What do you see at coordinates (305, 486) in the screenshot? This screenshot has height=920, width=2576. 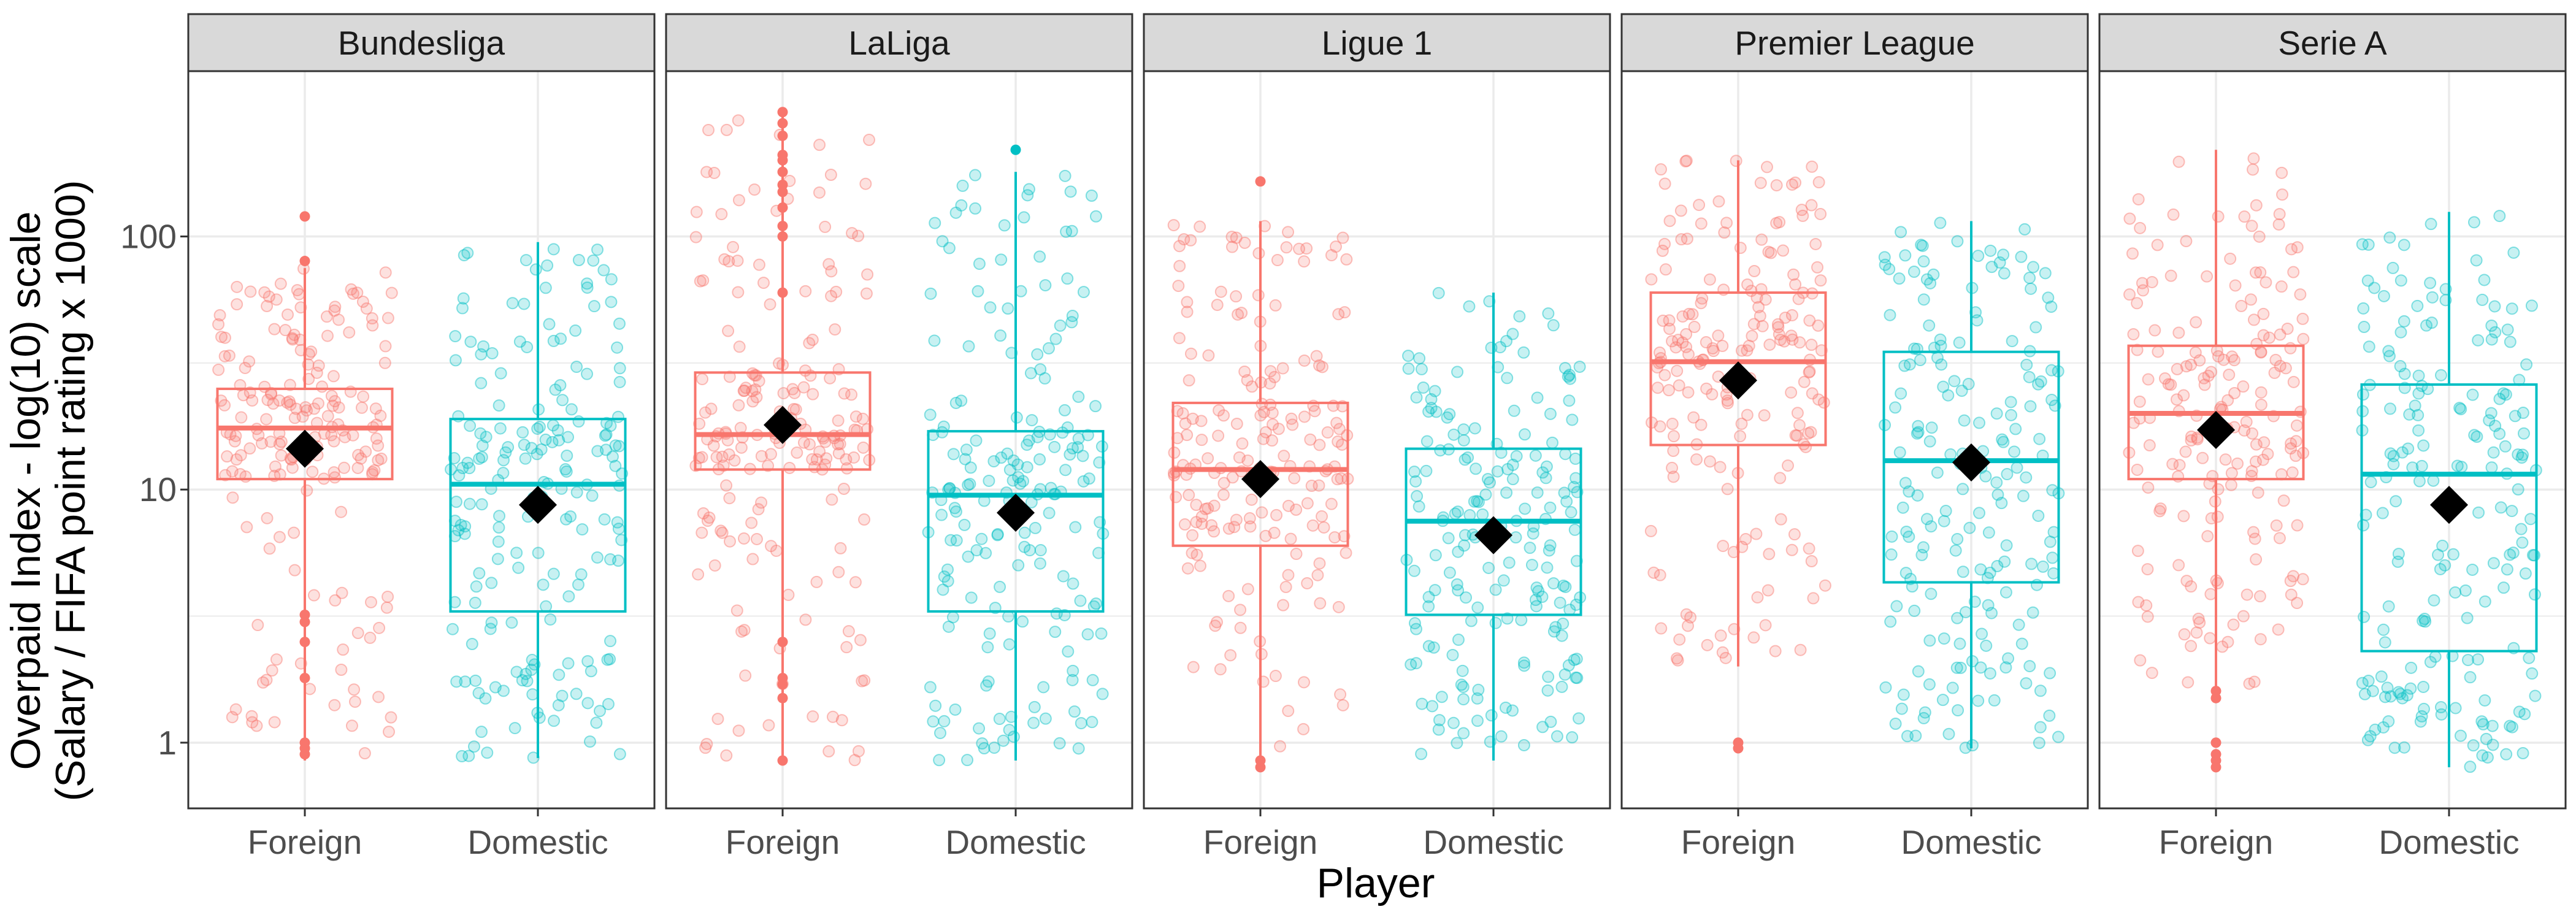 I see `box-foreign` at bounding box center [305, 486].